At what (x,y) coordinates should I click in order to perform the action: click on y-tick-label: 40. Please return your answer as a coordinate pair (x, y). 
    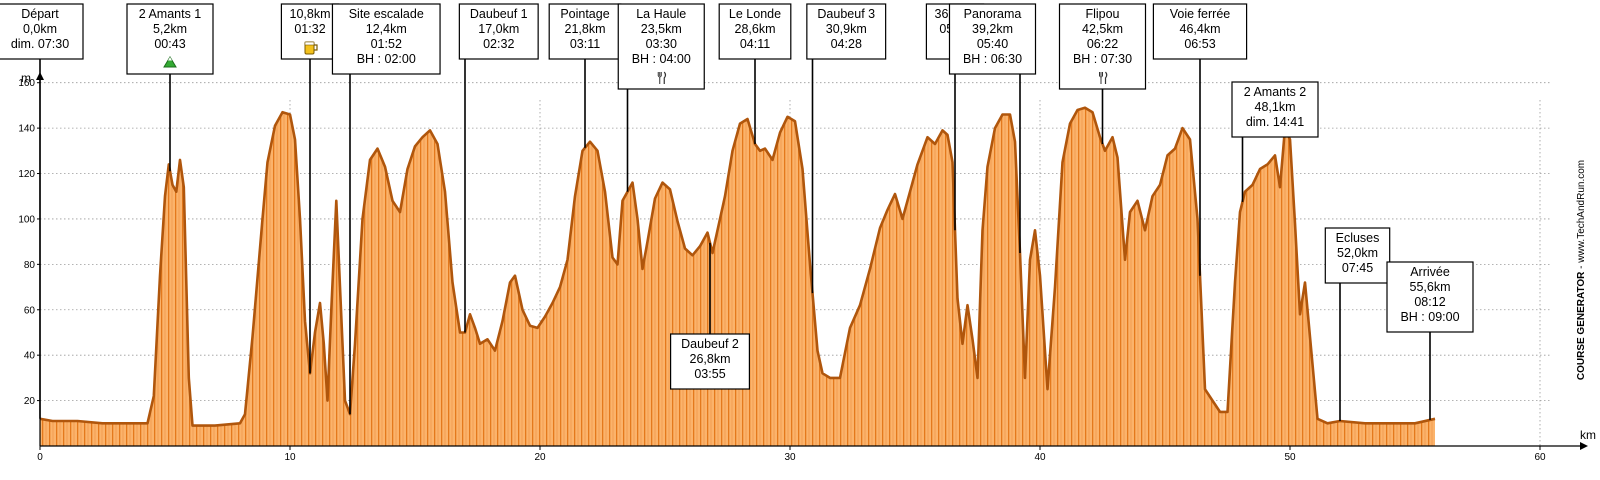
    Looking at the image, I should click on (30, 356).